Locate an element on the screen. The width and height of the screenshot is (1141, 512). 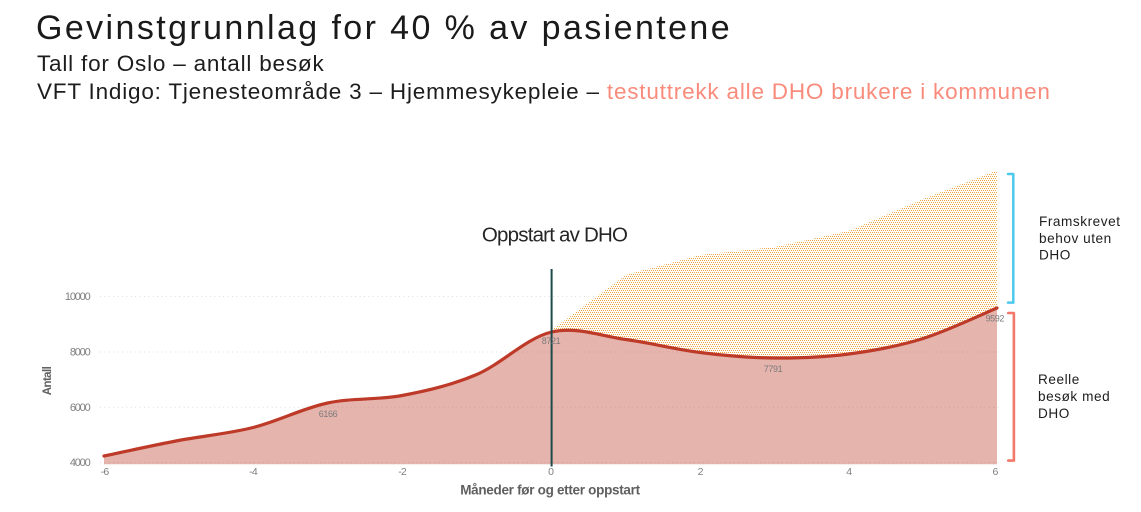
svg-text: 6166 is located at coordinates (328, 414).